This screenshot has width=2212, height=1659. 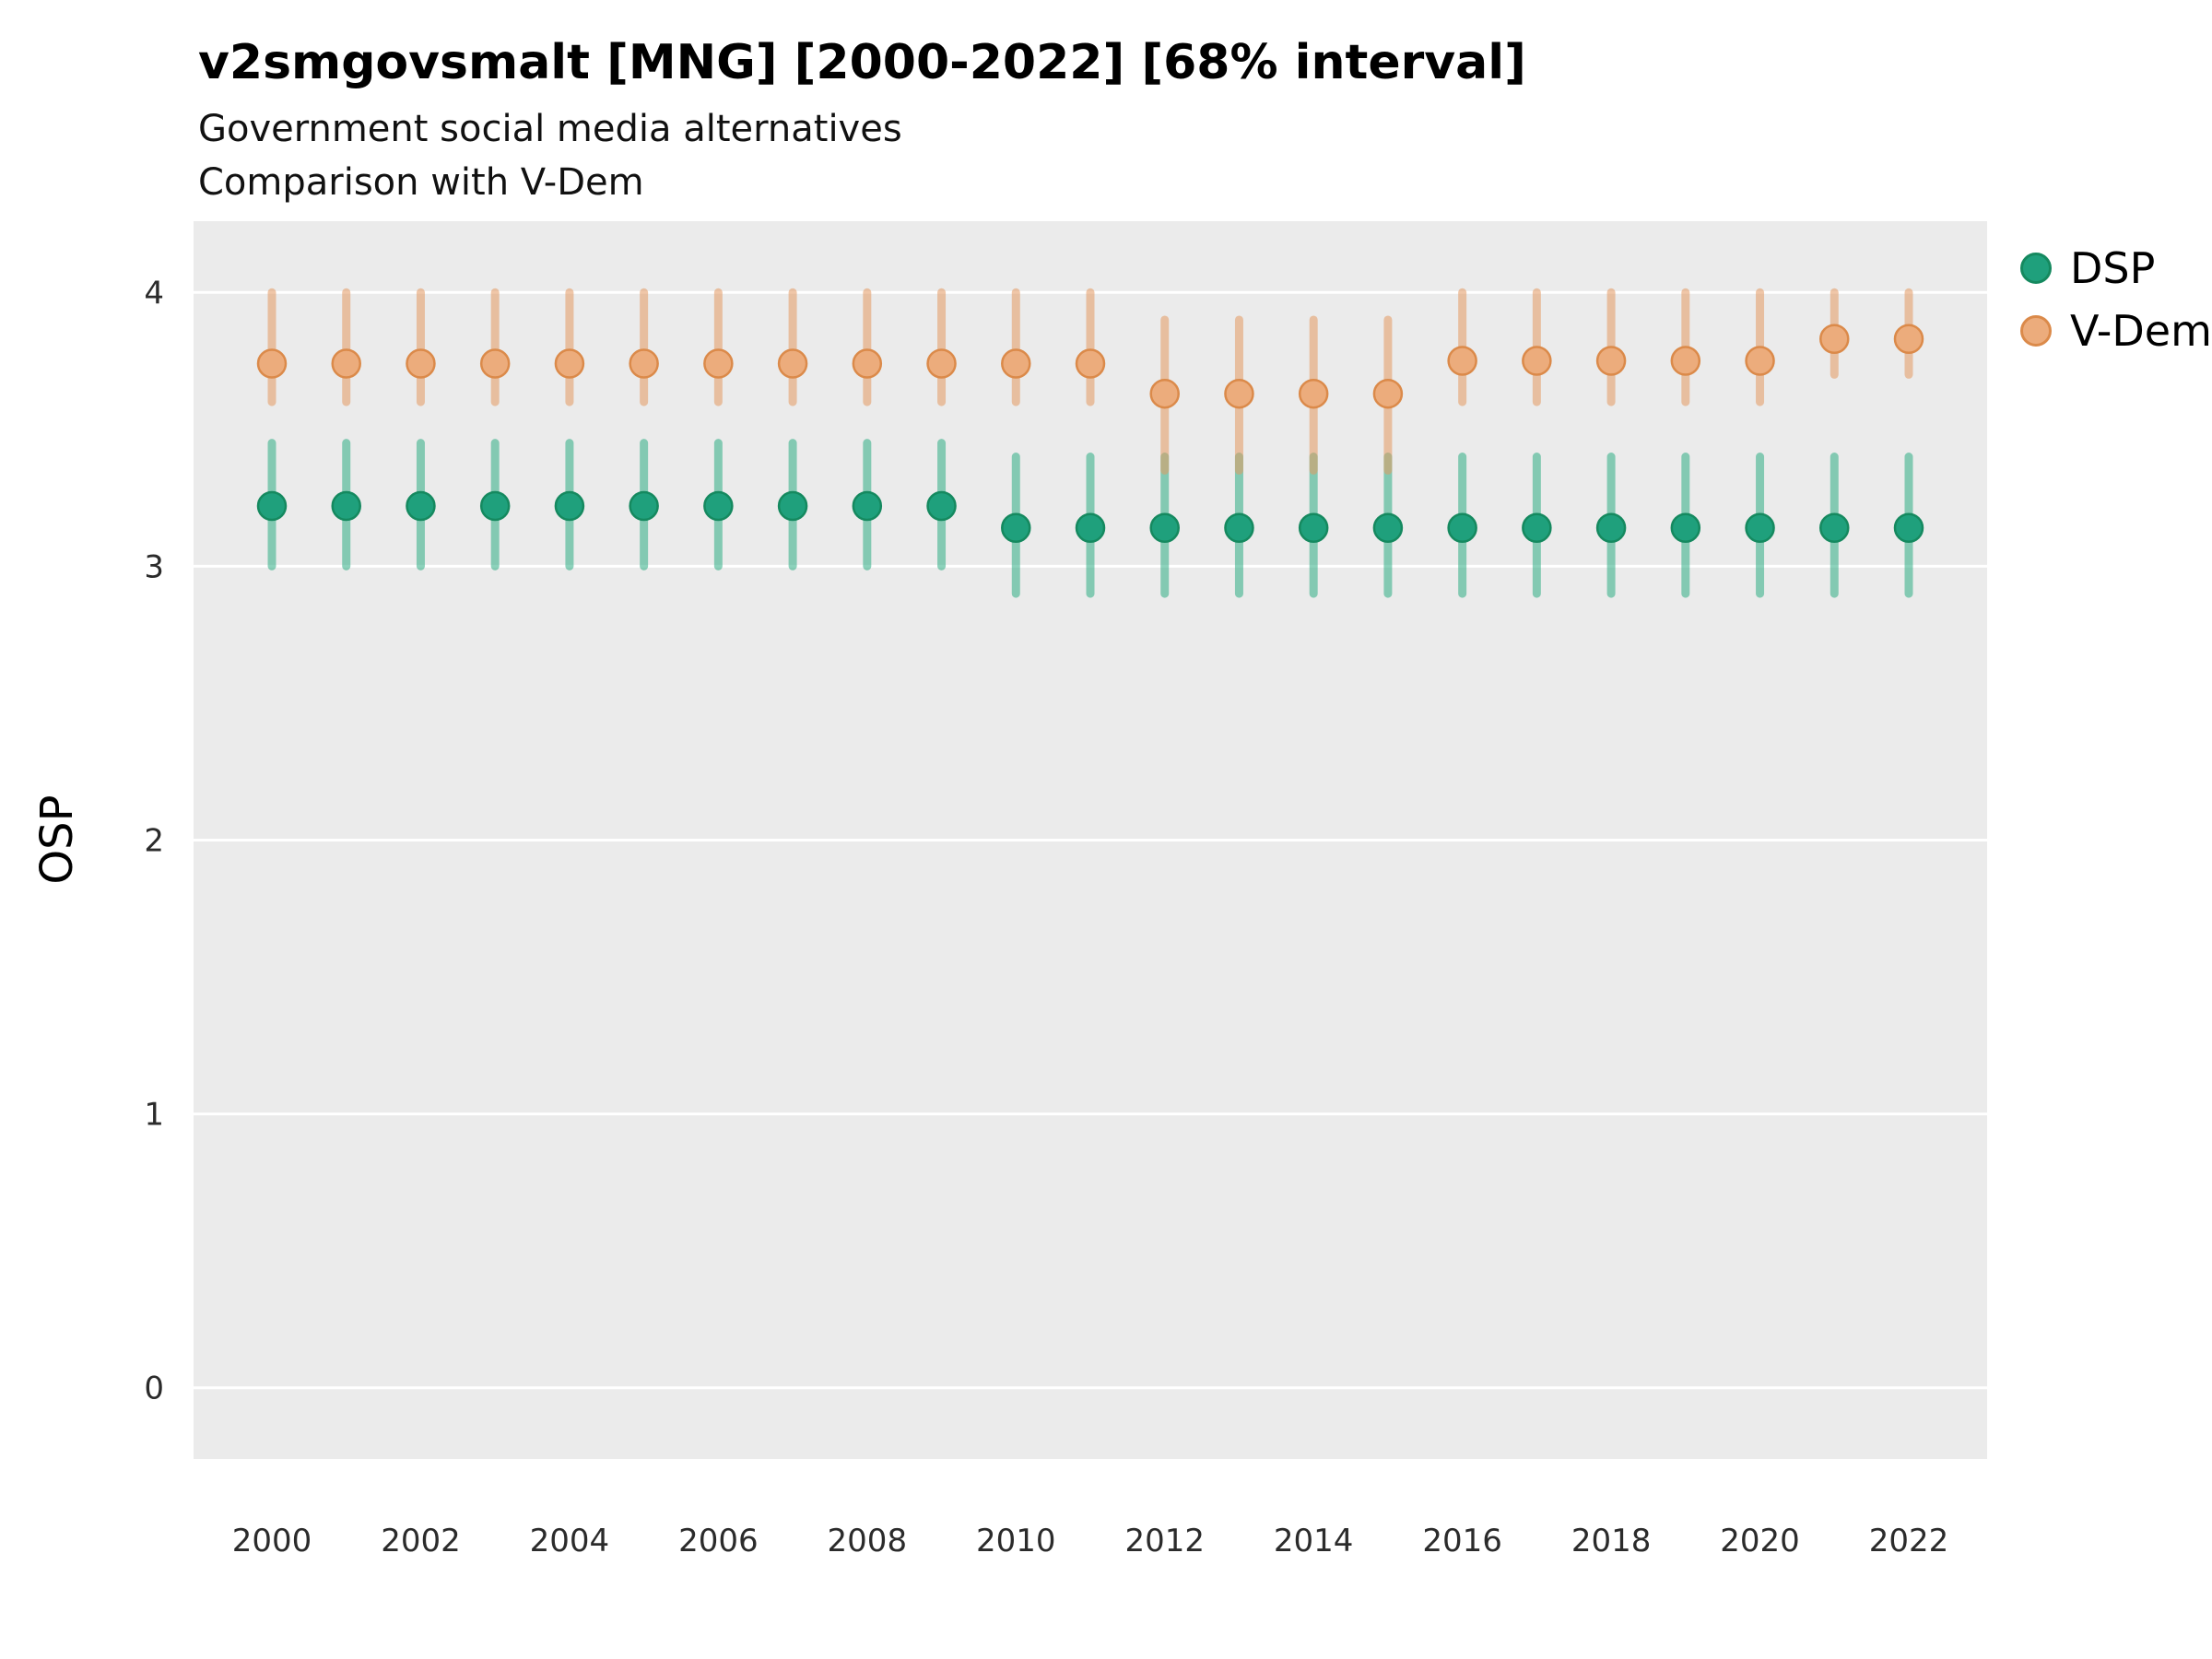 What do you see at coordinates (272, 1541) in the screenshot?
I see `x-tick-label: 2000` at bounding box center [272, 1541].